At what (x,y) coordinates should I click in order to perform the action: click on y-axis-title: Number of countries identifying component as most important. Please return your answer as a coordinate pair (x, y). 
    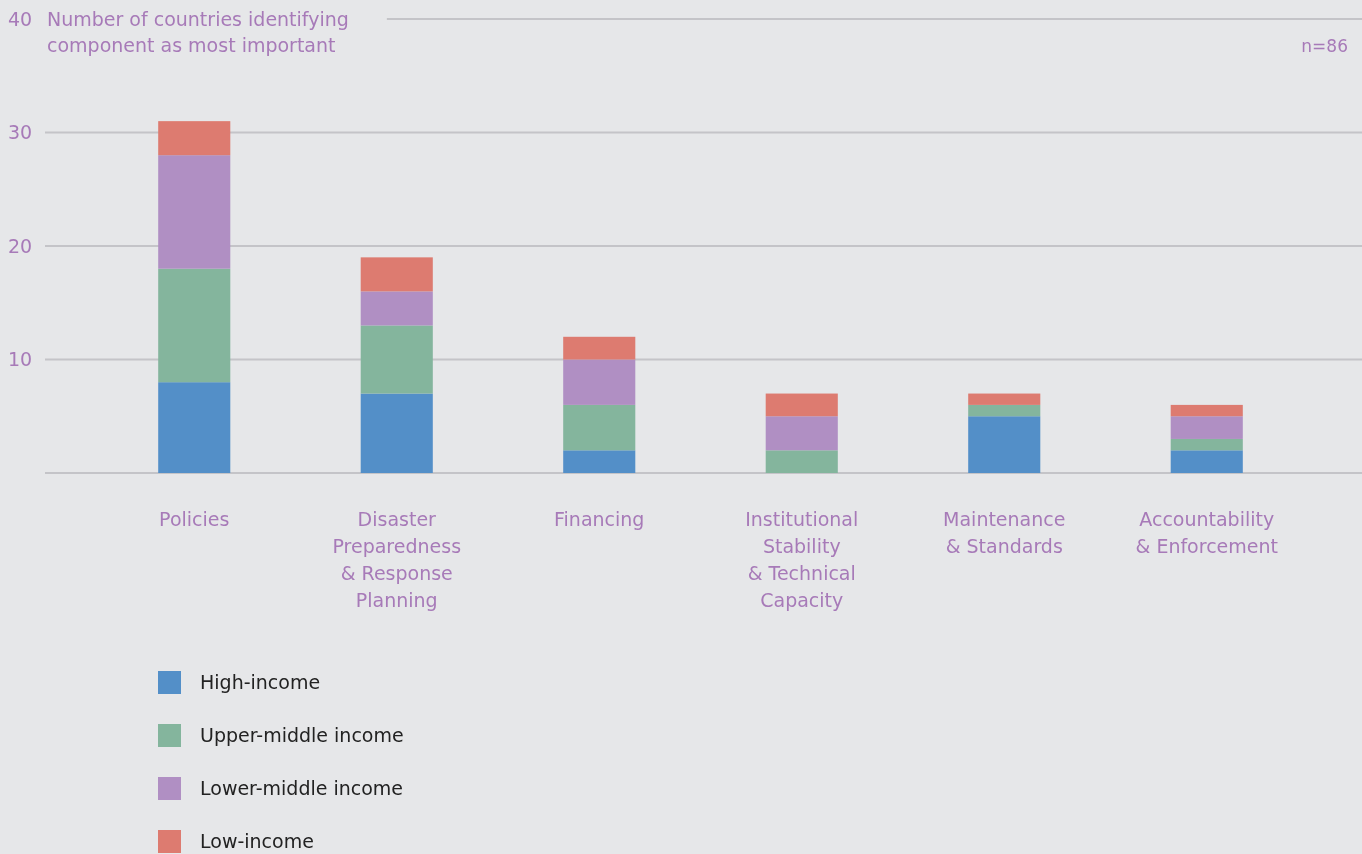
    Looking at the image, I should click on (198, 31).